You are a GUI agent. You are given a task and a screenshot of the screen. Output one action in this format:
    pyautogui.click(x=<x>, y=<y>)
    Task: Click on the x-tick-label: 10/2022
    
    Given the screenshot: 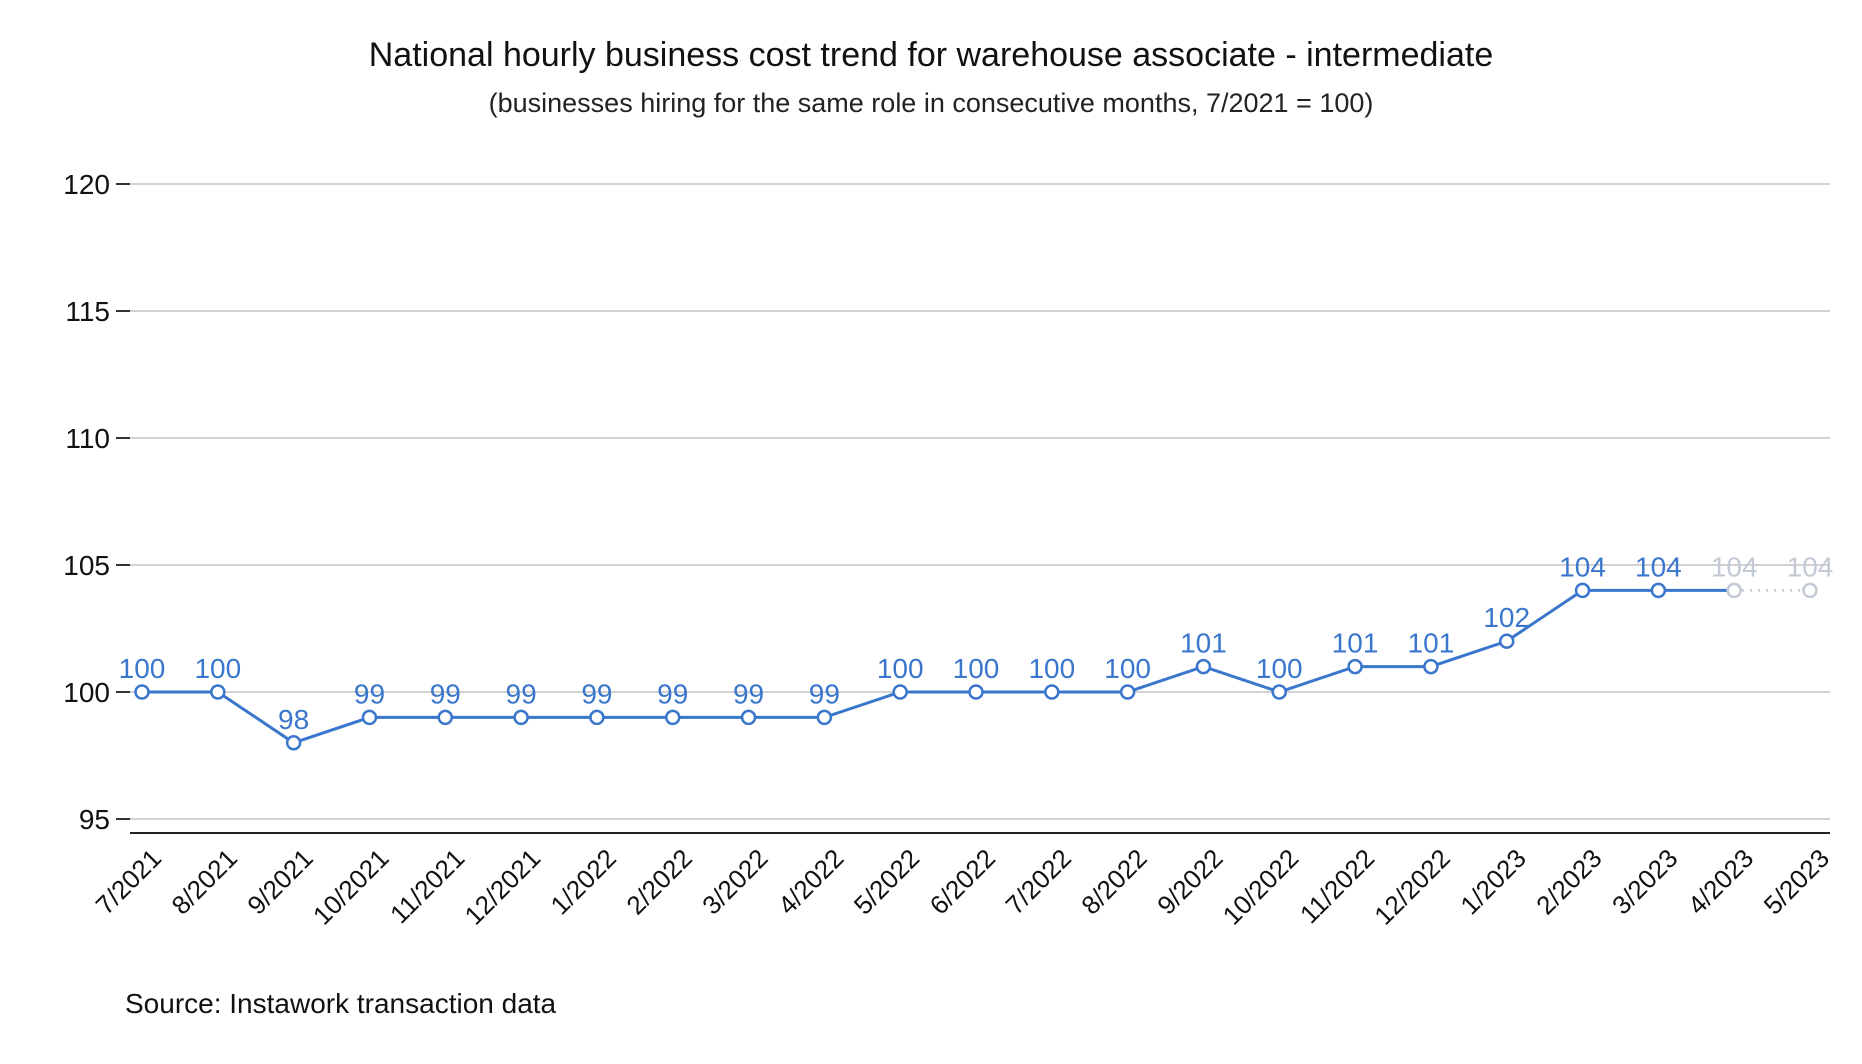 What is the action you would take?
    pyautogui.click(x=1261, y=887)
    